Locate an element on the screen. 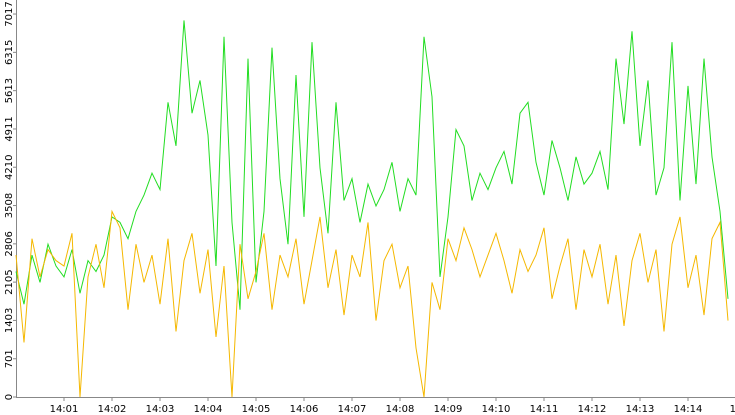 This screenshot has width=735, height=415. x-tick-label: 14:02 is located at coordinates (112, 409).